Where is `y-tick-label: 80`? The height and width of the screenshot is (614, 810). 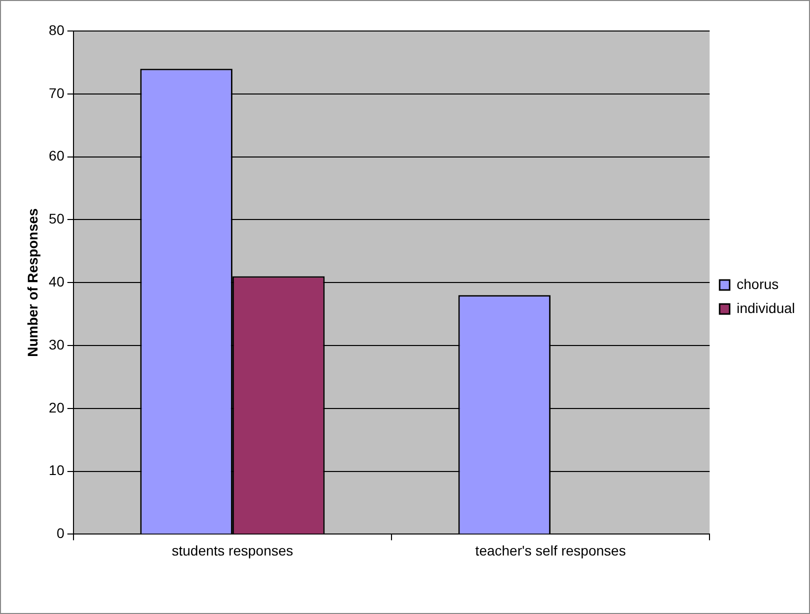
y-tick-label: 80 is located at coordinates (56, 30).